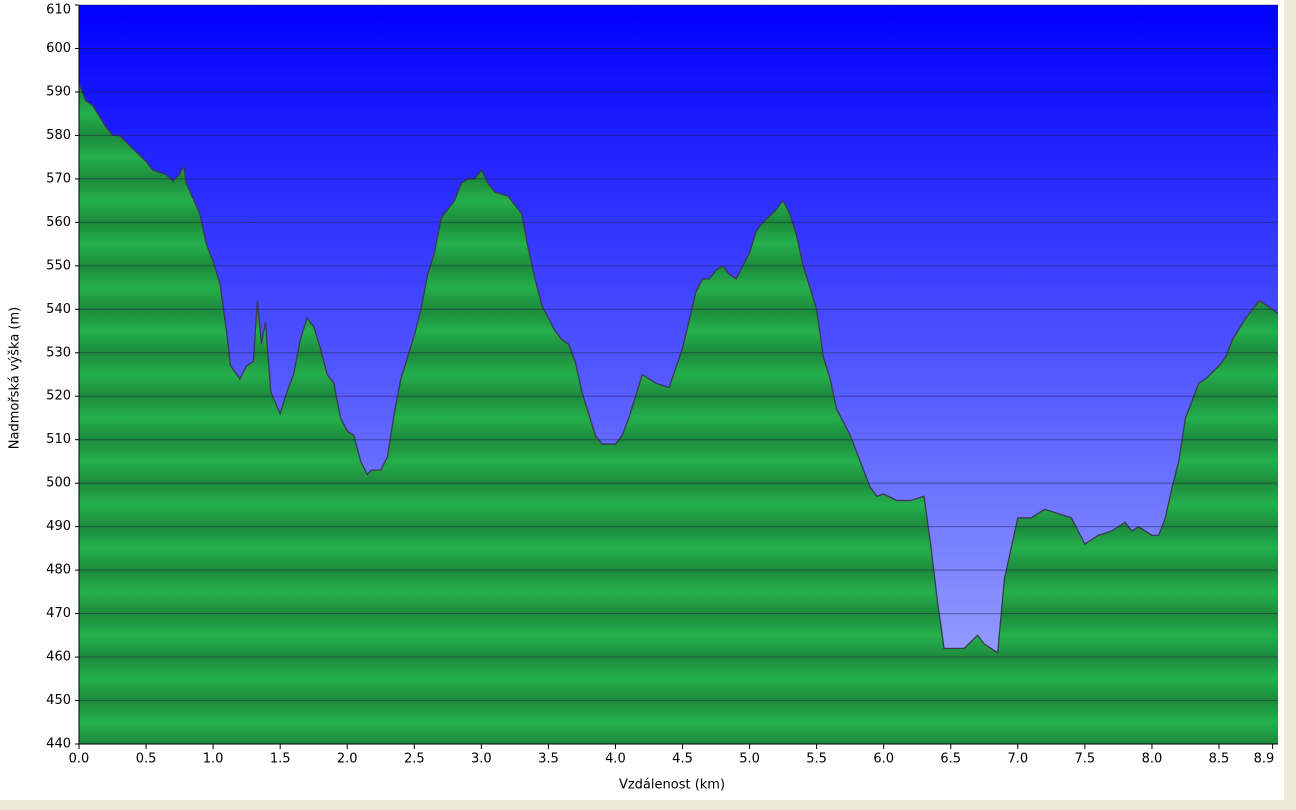 Image resolution: width=1296 pixels, height=810 pixels. I want to click on x-tick-label: 8.5, so click(1219, 759).